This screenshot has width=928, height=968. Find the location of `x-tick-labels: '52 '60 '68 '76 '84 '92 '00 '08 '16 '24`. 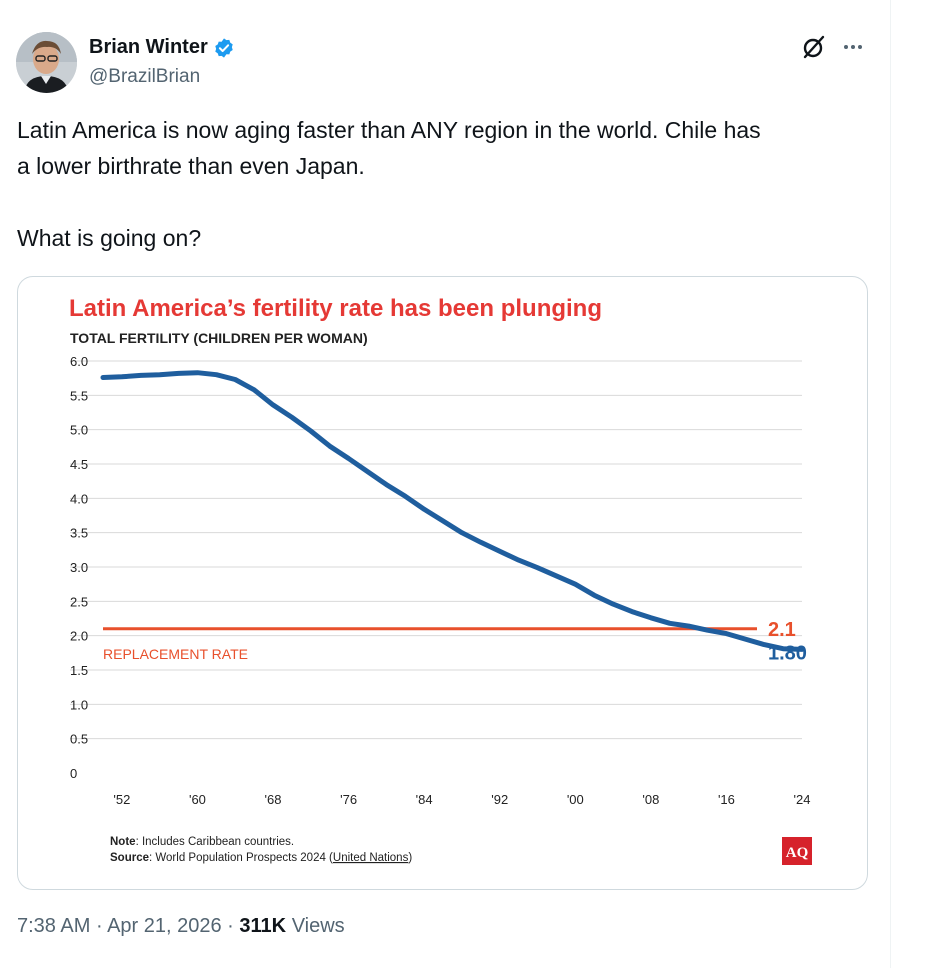

x-tick-labels: '52 '60 '68 '76 '84 '92 '00 '08 '16 '24 is located at coordinates (461, 799).